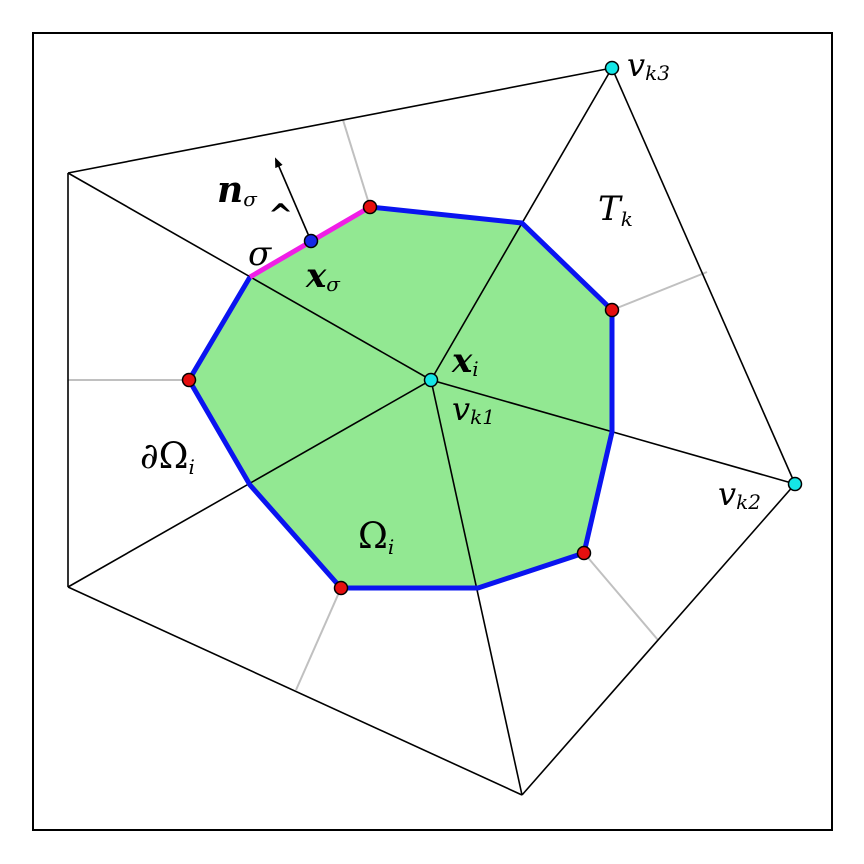  I want to click on label-v-k3: vk3, so click(648, 65).